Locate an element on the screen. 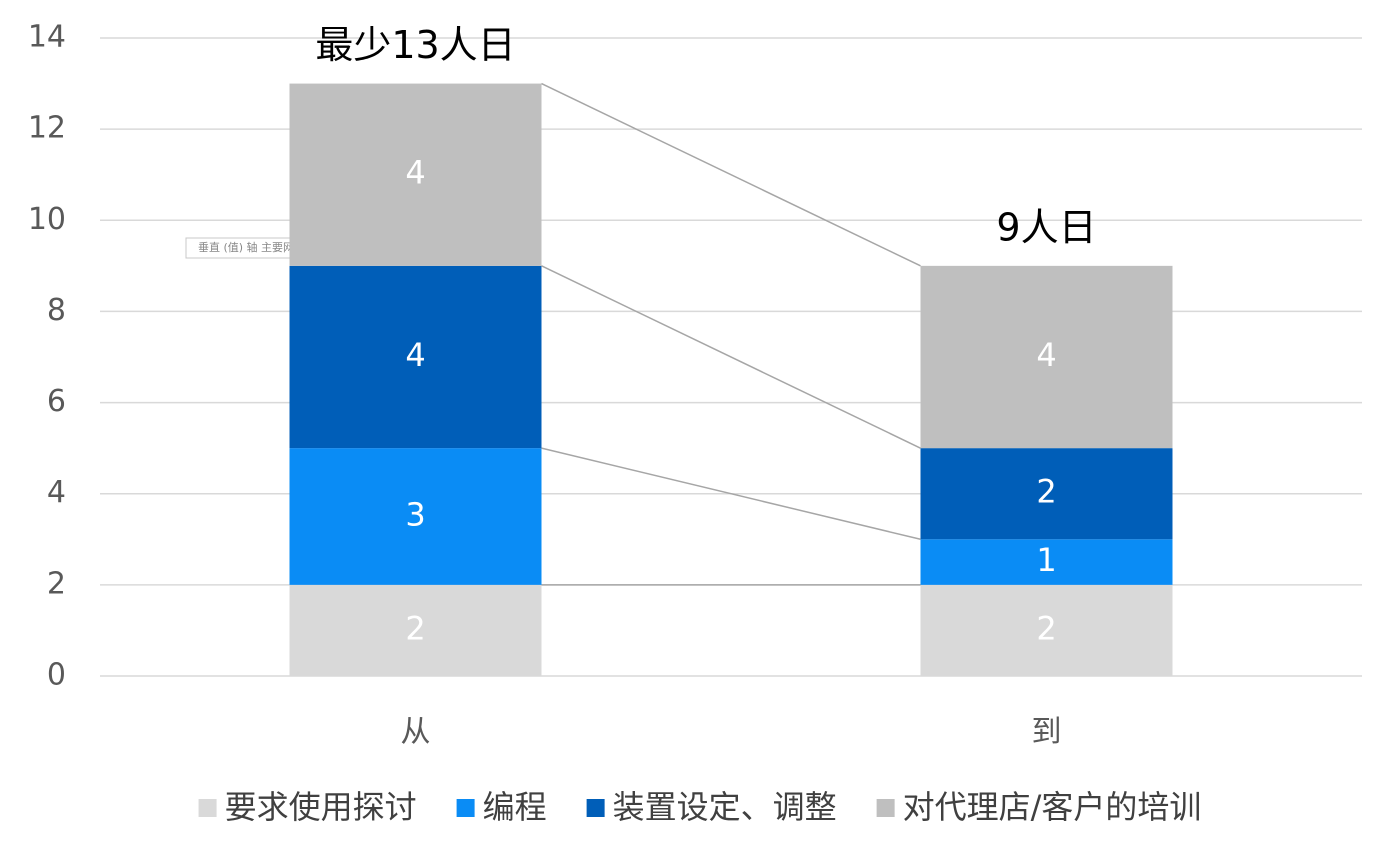 The height and width of the screenshot is (860, 1400). value-label: 3 is located at coordinates (415, 515).